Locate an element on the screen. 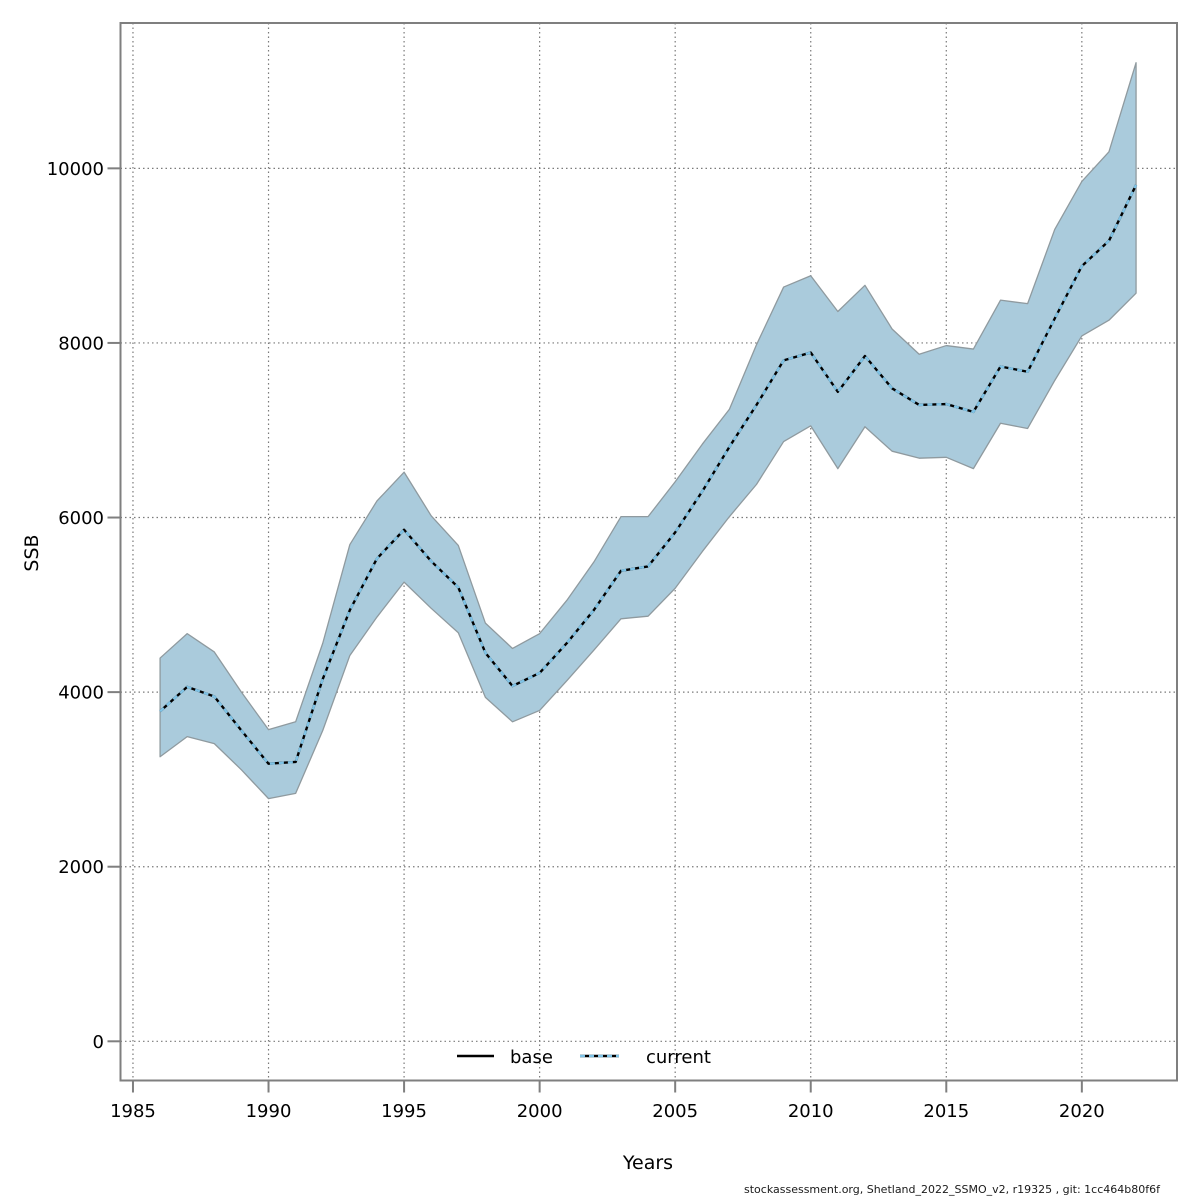  y-tick-label: 6000 is located at coordinates (81, 518).